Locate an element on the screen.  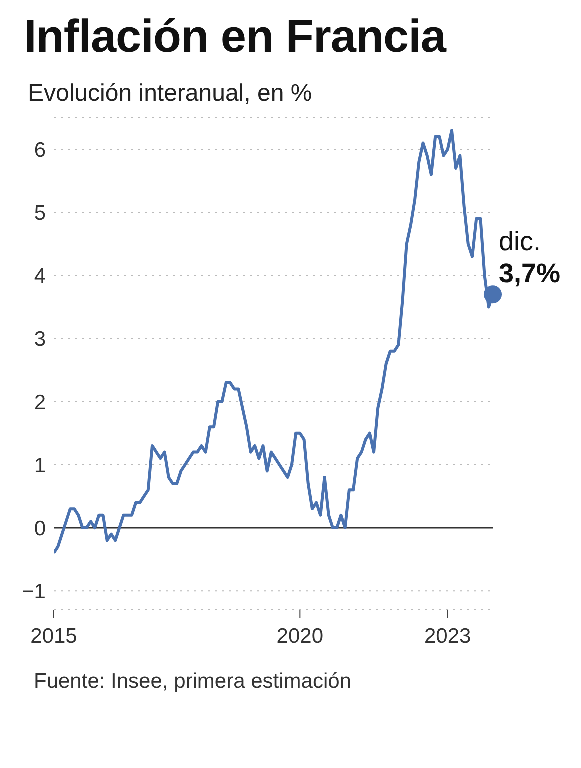
y-tick-label: 6 is located at coordinates (40, 150).